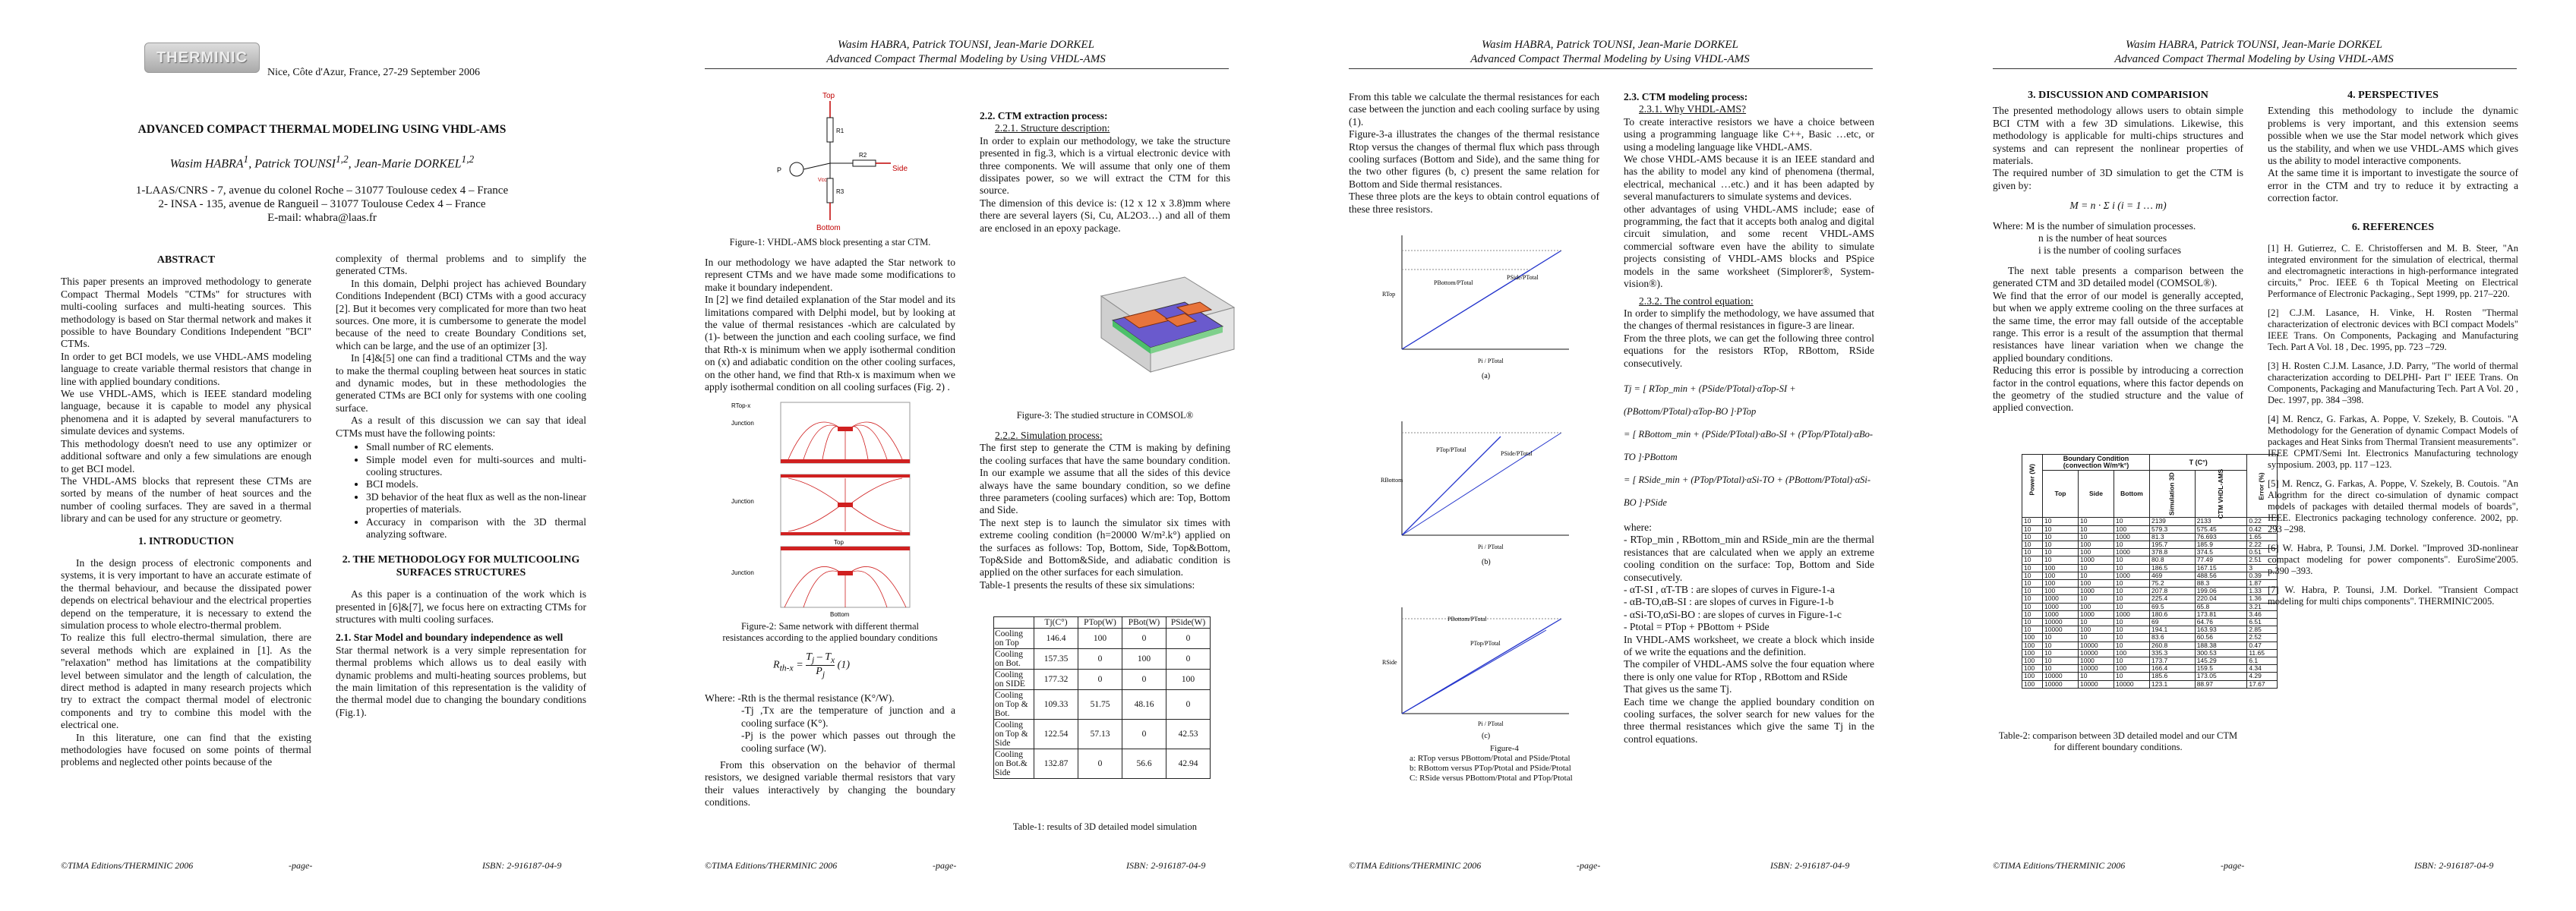 This screenshot has width=2576, height=911. What do you see at coordinates (1486, 376) in the screenshot?
I see `svg-text: (a)` at bounding box center [1486, 376].